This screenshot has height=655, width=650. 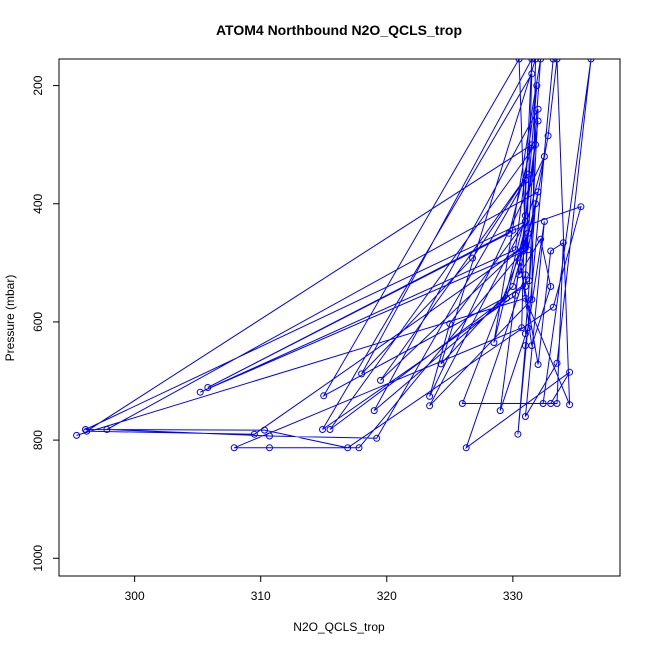 What do you see at coordinates (135, 596) in the screenshot?
I see `x-tick-label: 300` at bounding box center [135, 596].